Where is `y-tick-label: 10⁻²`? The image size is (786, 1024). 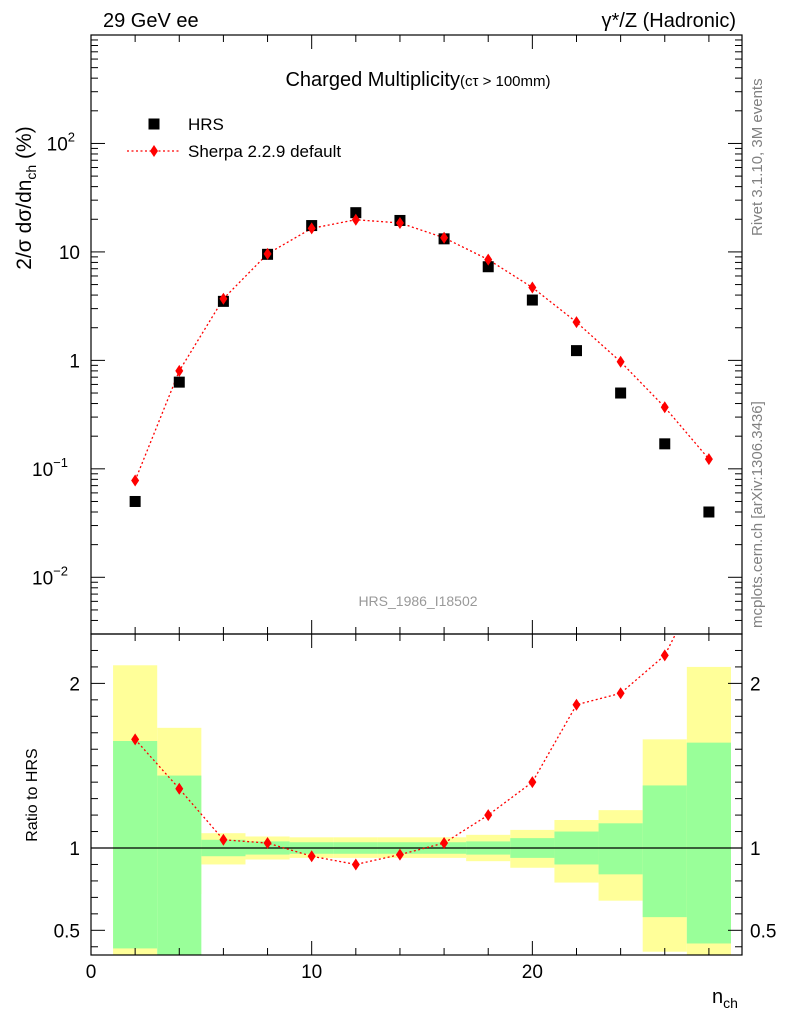
y-tick-label: 10⁻² is located at coordinates (50, 576).